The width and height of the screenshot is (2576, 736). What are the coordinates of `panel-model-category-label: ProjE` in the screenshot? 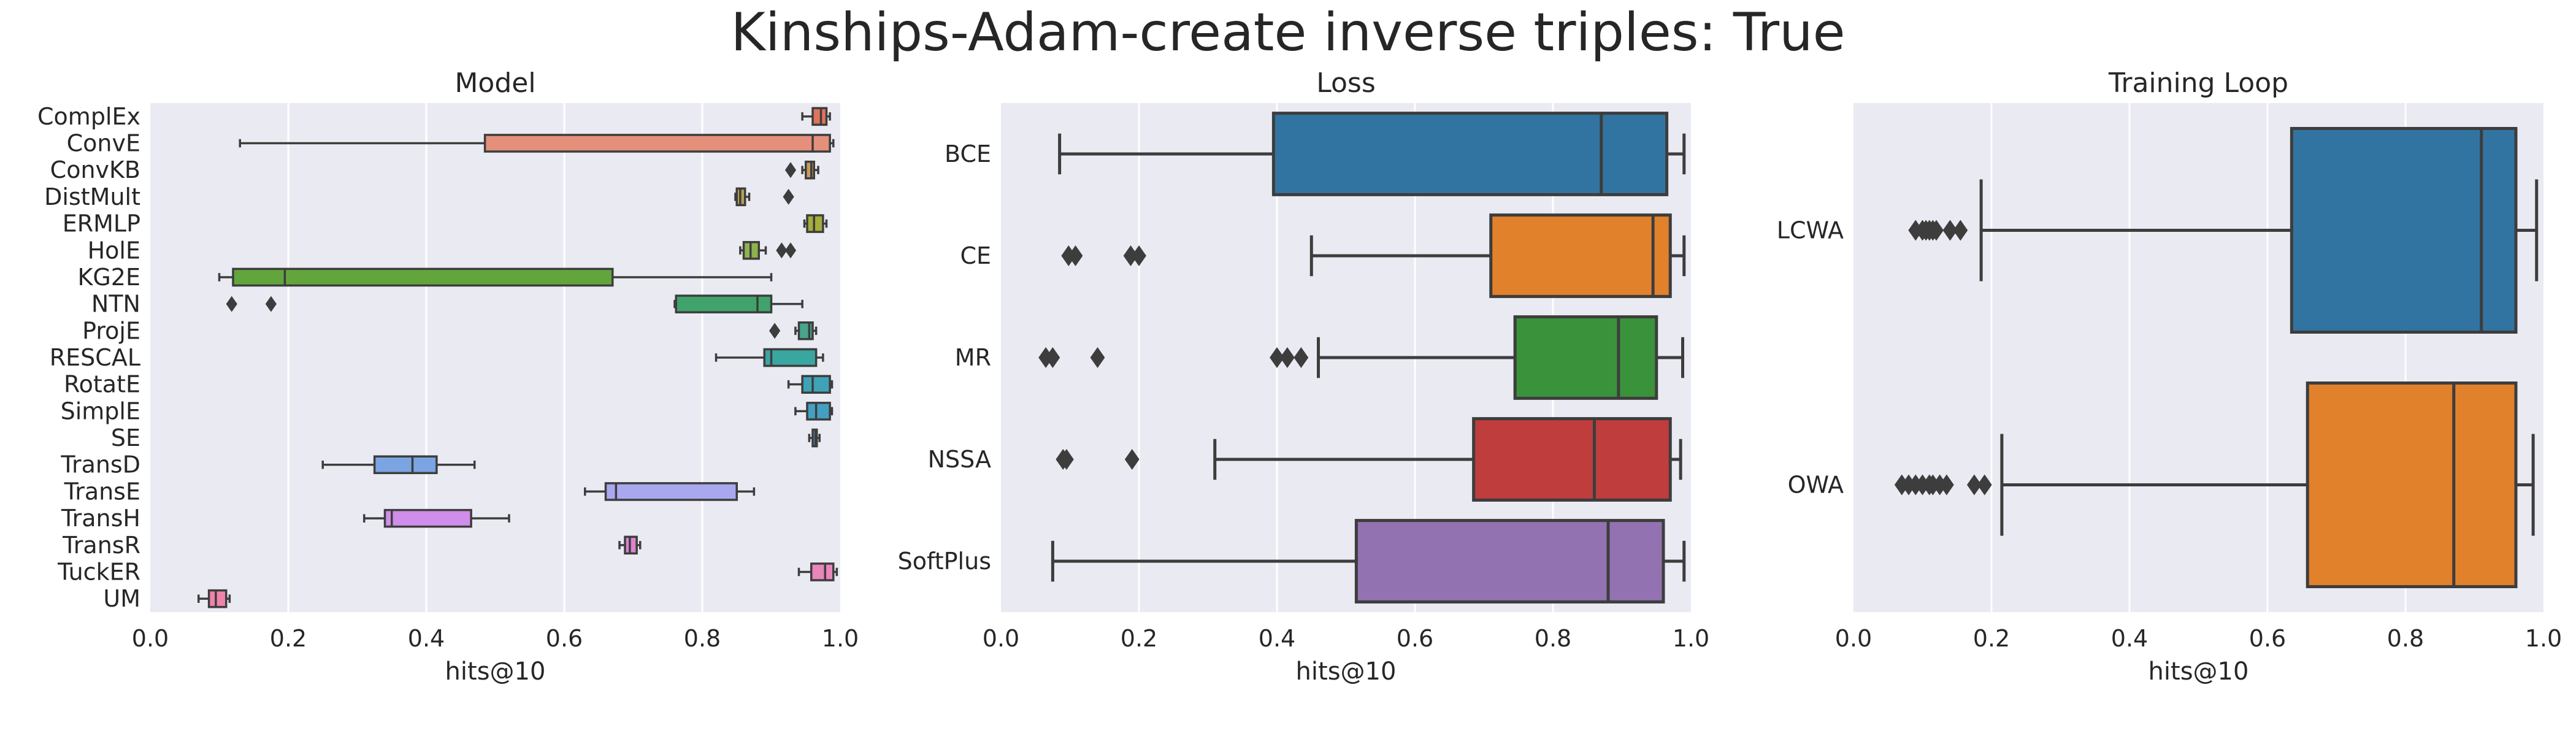 It's located at (111, 330).